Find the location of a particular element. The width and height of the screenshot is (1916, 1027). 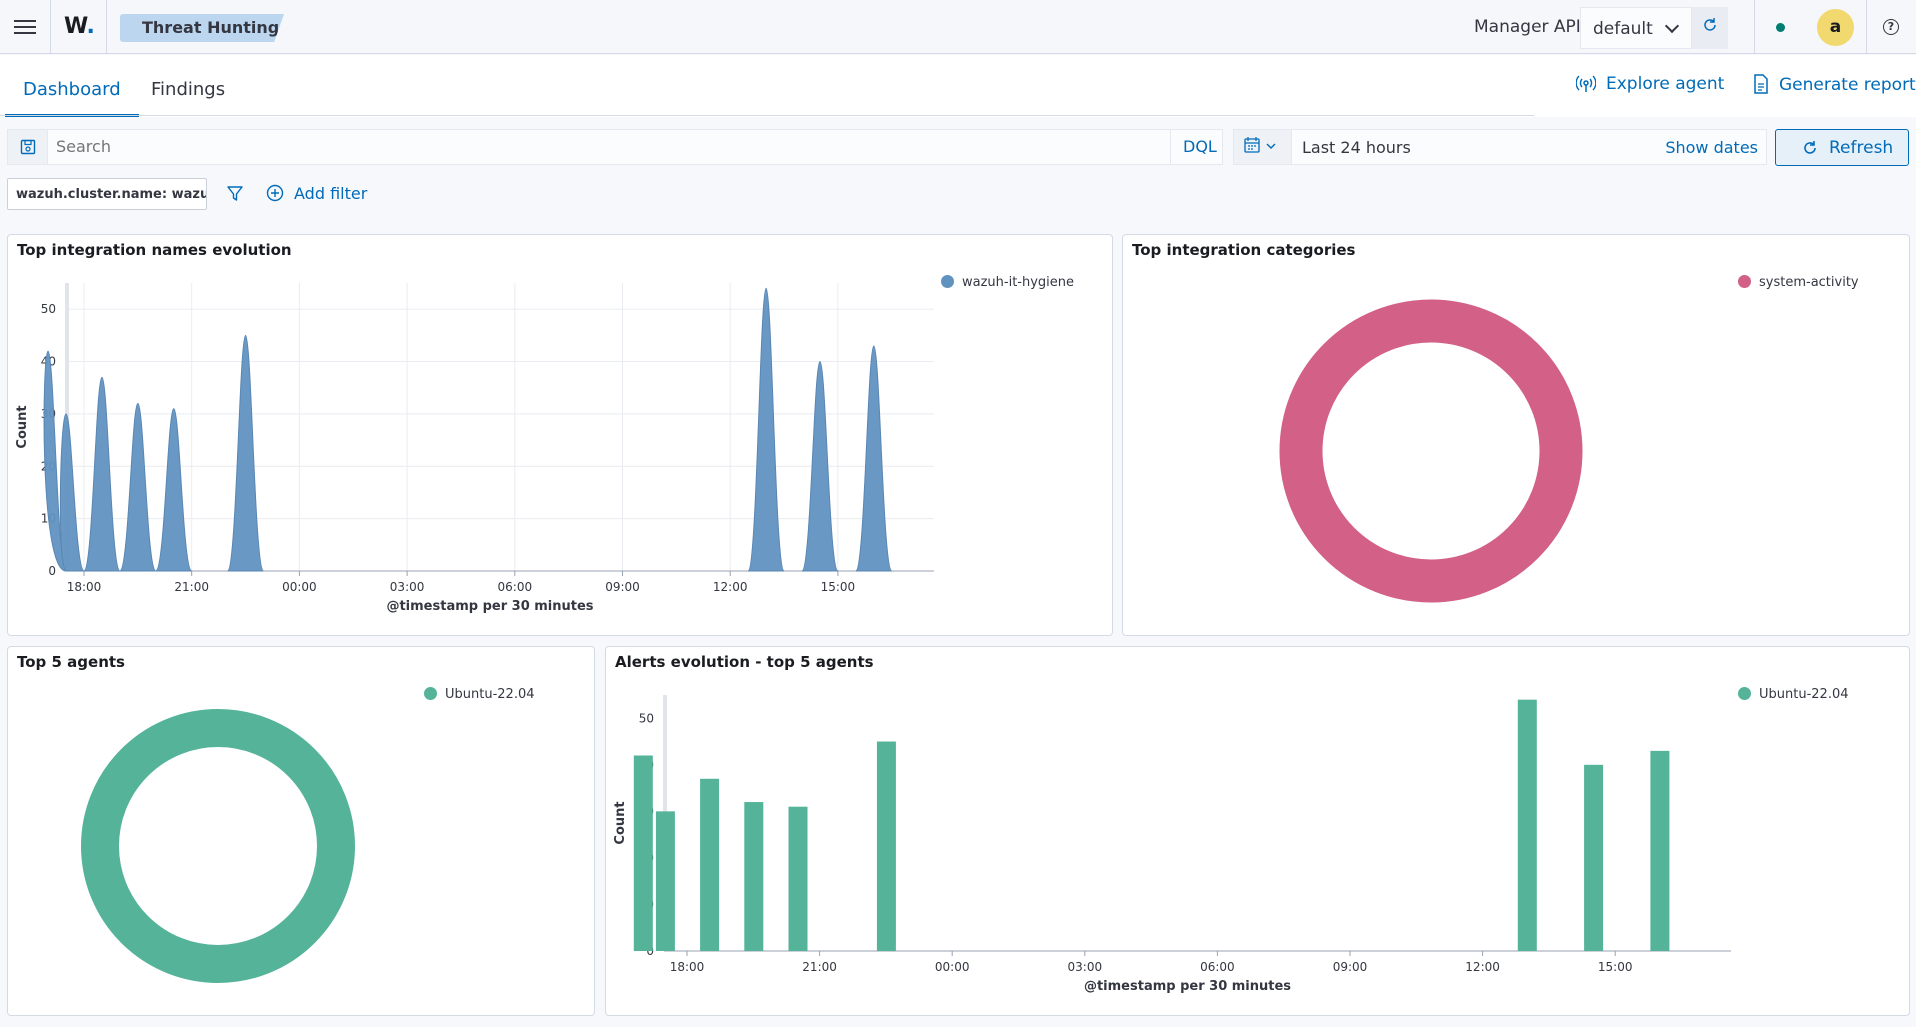

status-dot-icon is located at coordinates (1780, 27).